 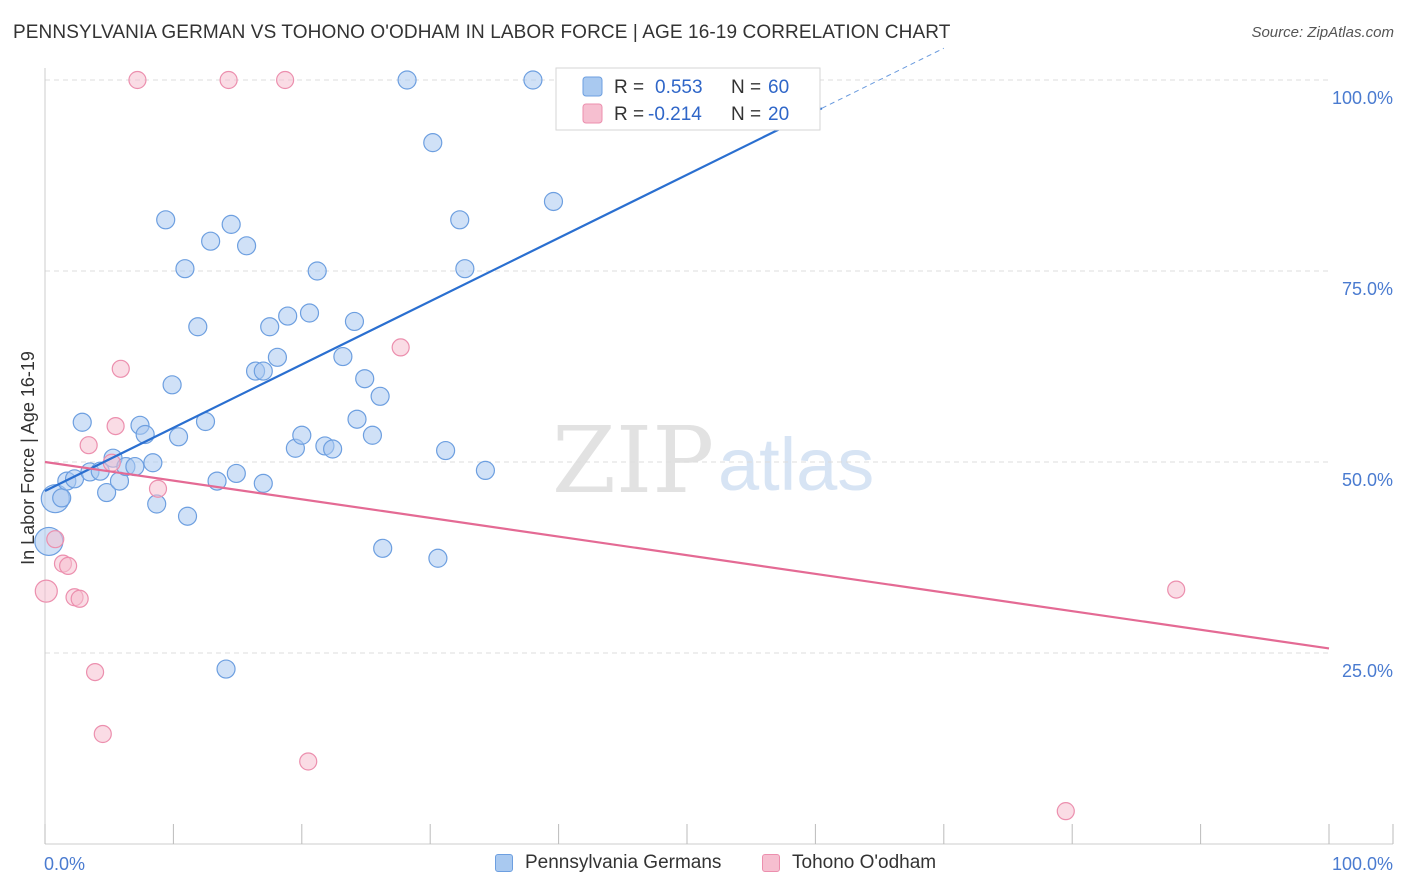 What do you see at coordinates (675, 114) in the screenshot?
I see `legend-r-value-2: -0.214` at bounding box center [675, 114].